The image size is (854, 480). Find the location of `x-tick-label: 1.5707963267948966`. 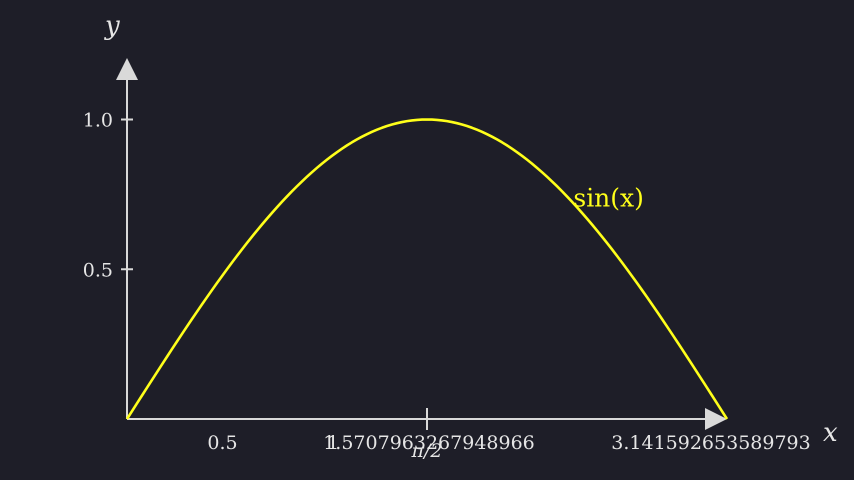

x-tick-label: 1.5707963267948966 is located at coordinates (429, 443).